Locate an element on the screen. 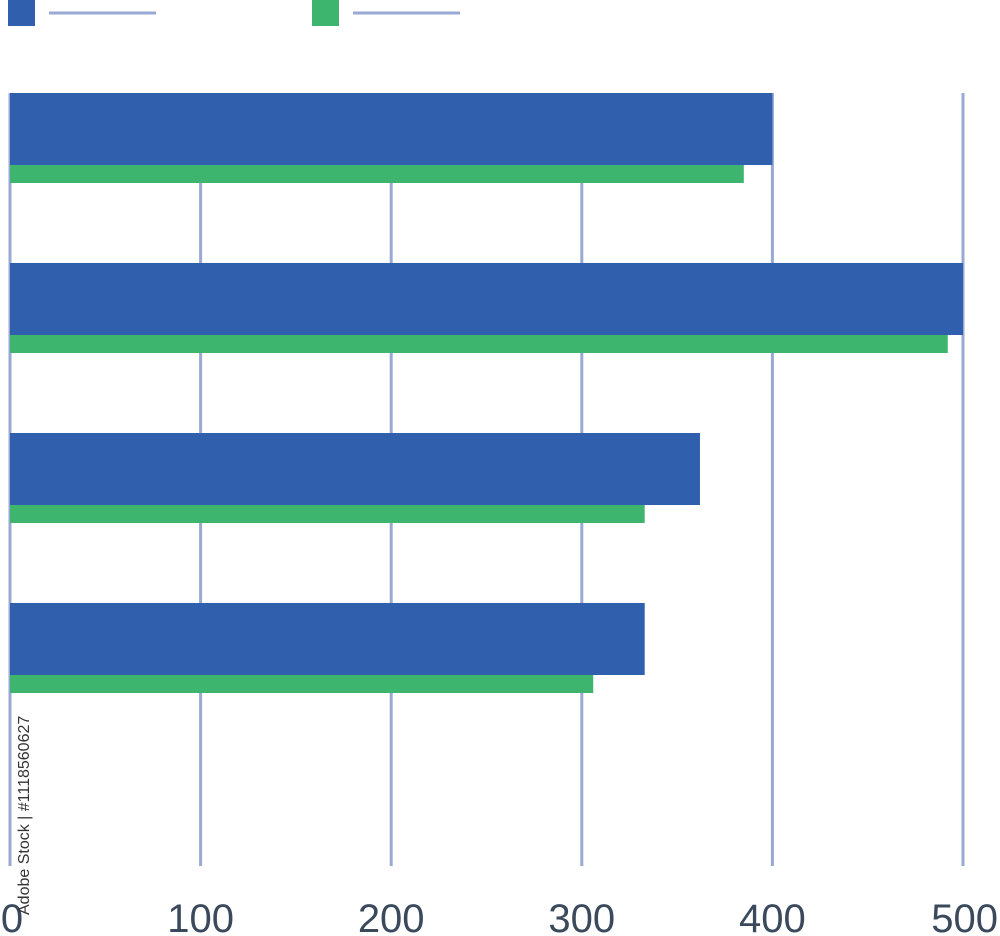 The width and height of the screenshot is (1000, 936). x-tick-label-0: 0 is located at coordinates (12, 916).